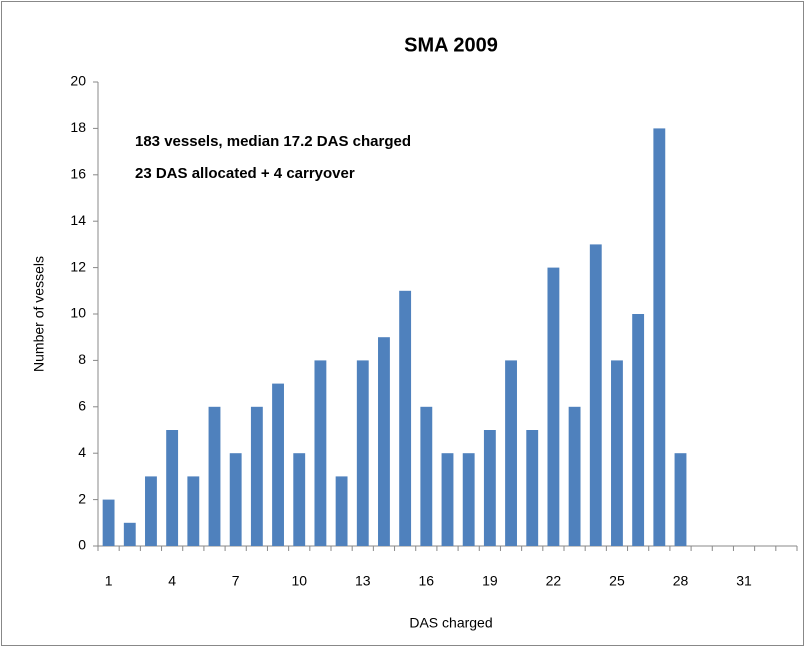 This screenshot has height=648, width=806. I want to click on annotation: 183 vessels, median 17.2 DAS charged, so click(273, 141).